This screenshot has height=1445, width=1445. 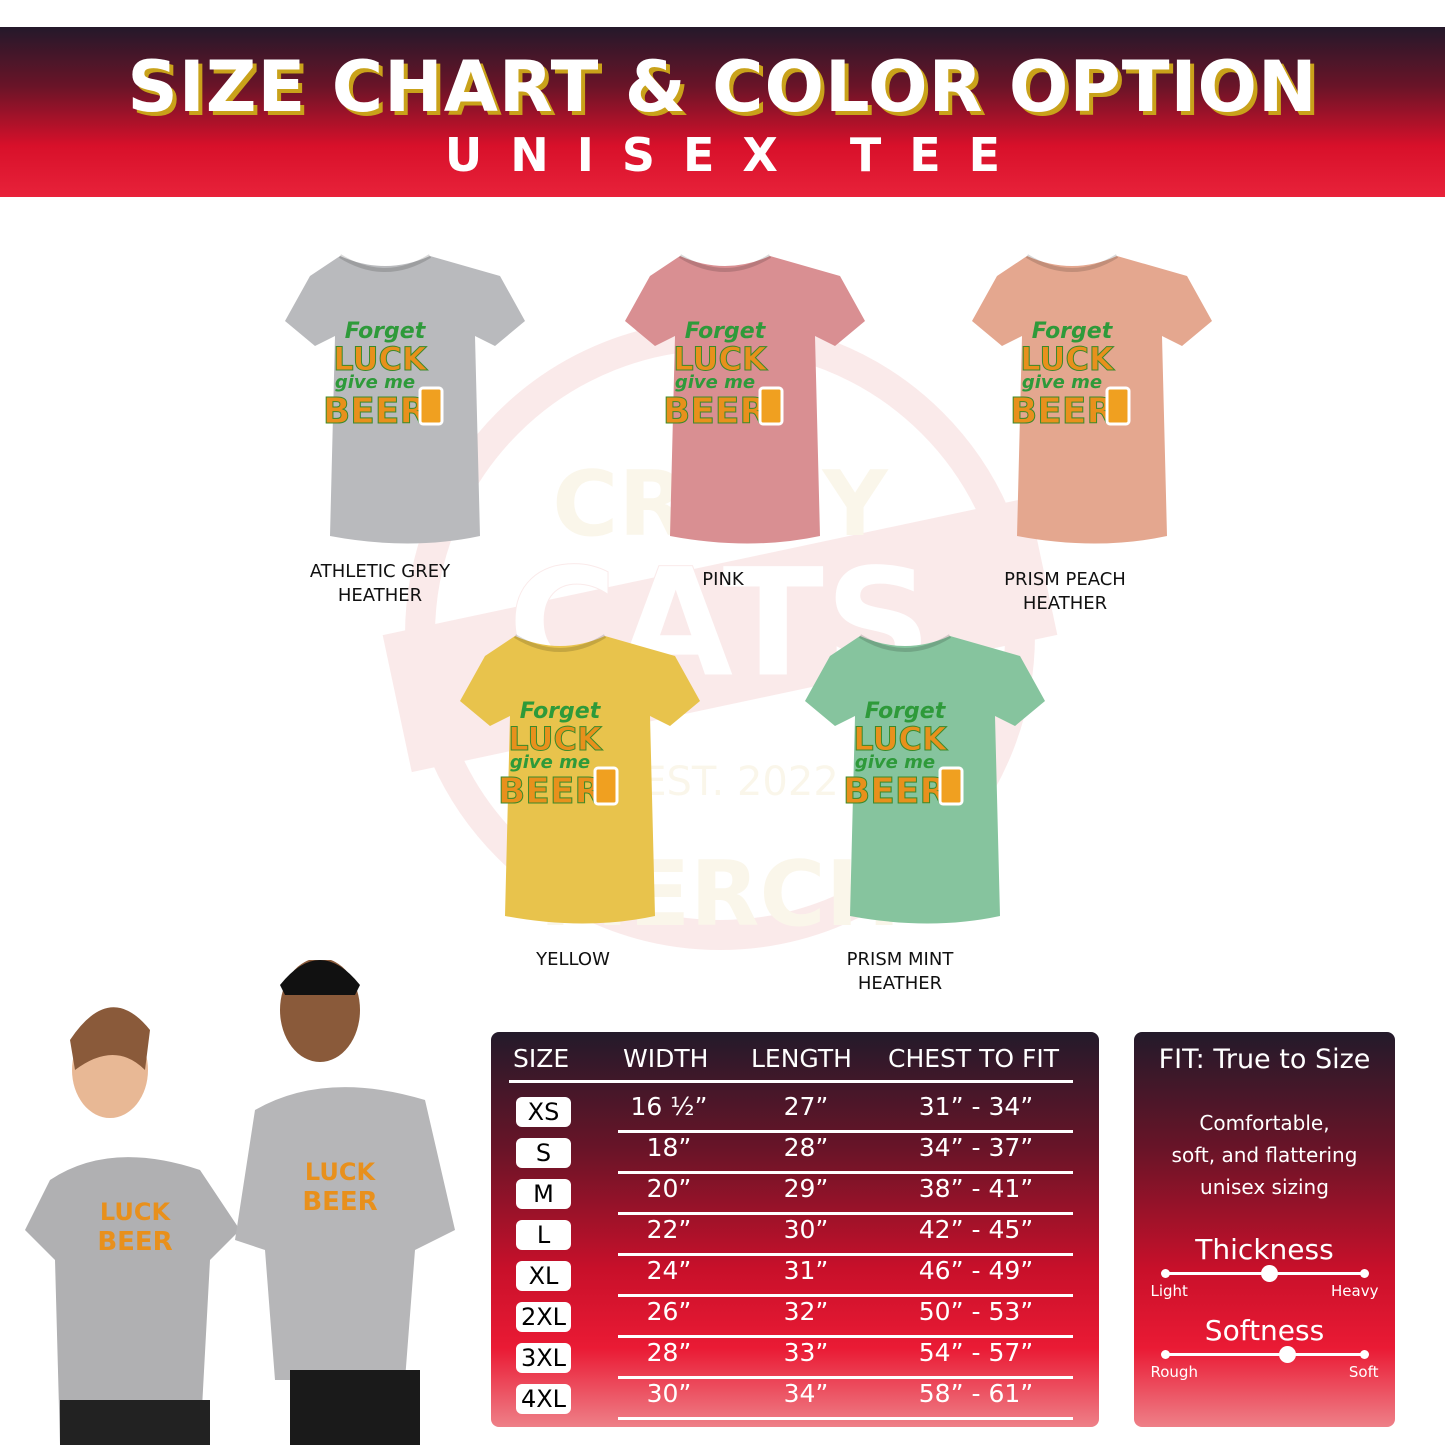 What do you see at coordinates (976, 1270) in the screenshot?
I see `chest-cell: 46” - 49”` at bounding box center [976, 1270].